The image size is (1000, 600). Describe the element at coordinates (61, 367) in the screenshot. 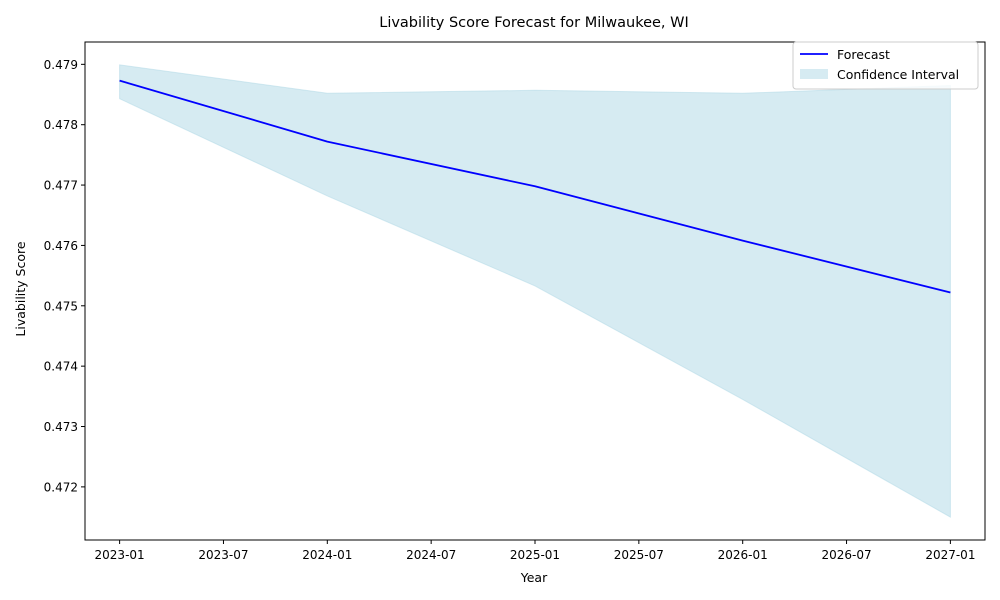

I see `y-tick-label: 0.474` at that location.